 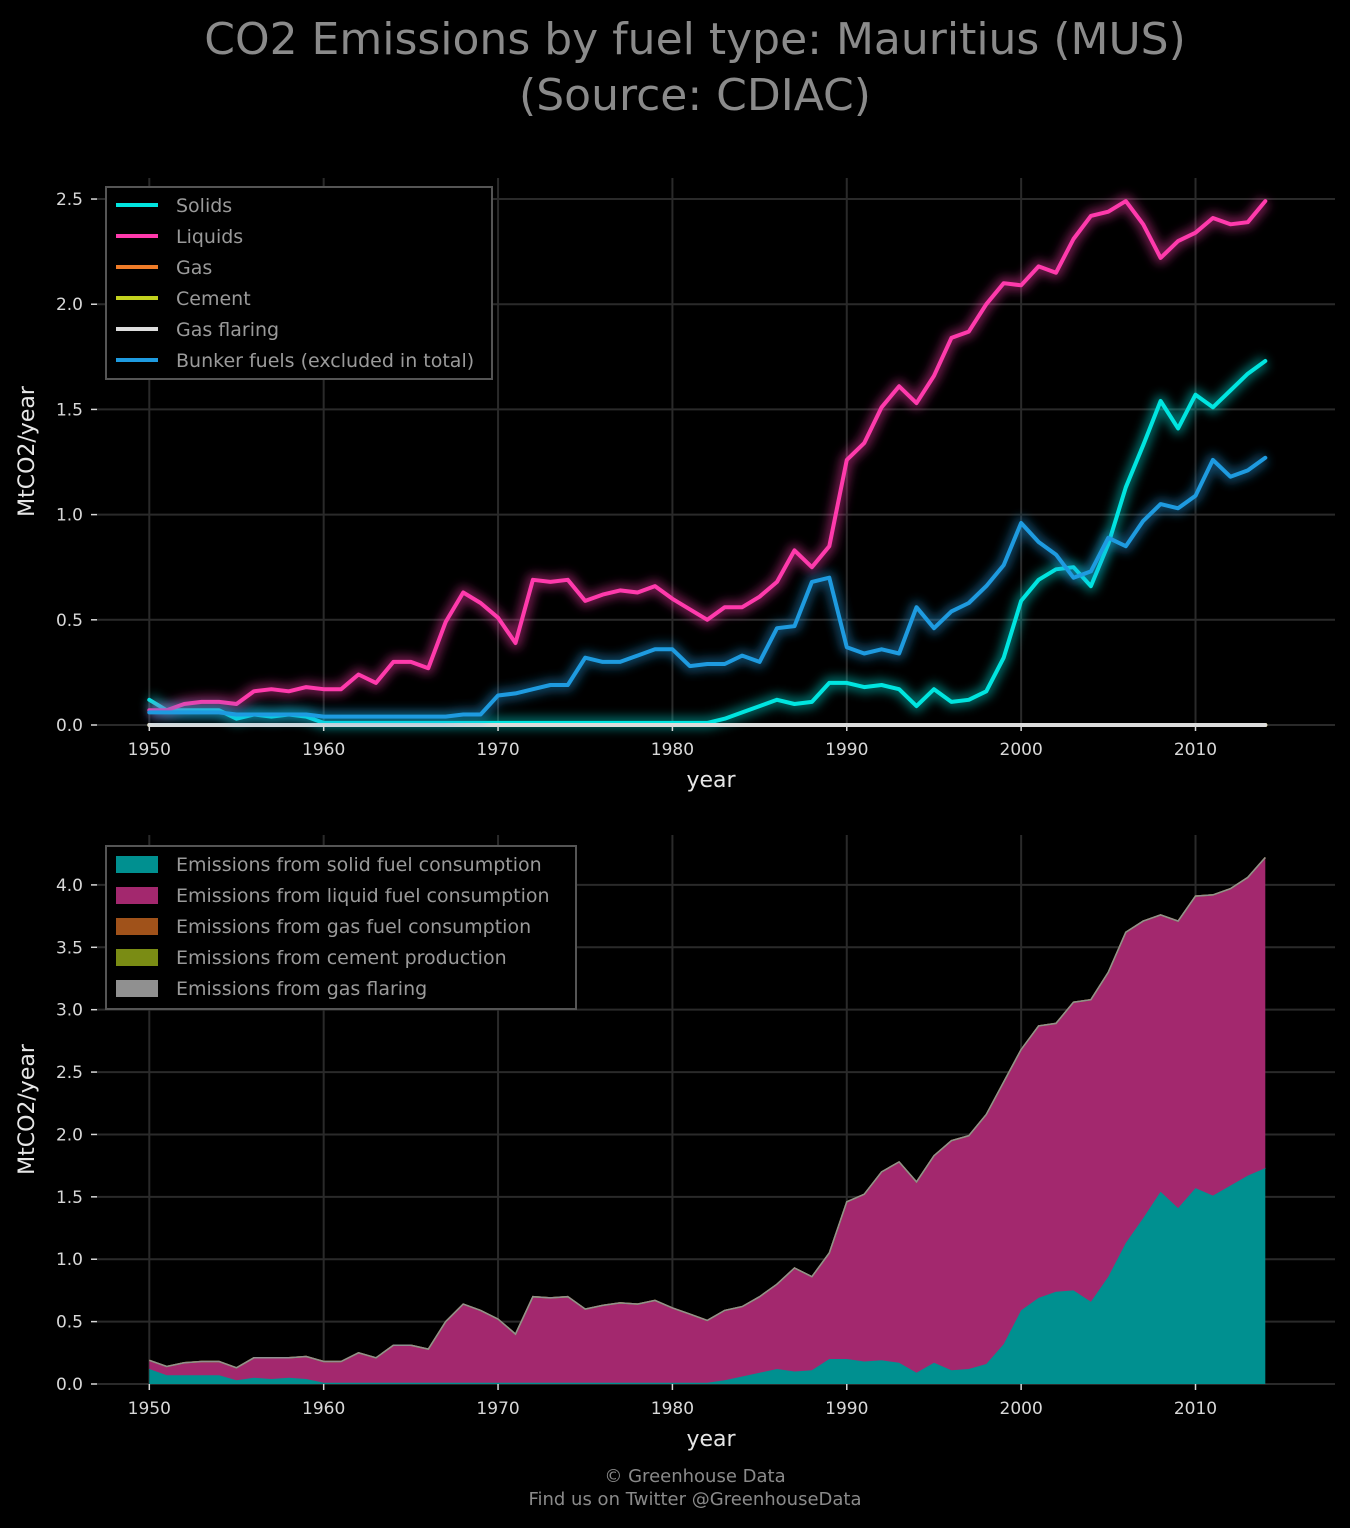 What do you see at coordinates (69, 1073) in the screenshot?
I see `y-tick-label: 2.5` at bounding box center [69, 1073].